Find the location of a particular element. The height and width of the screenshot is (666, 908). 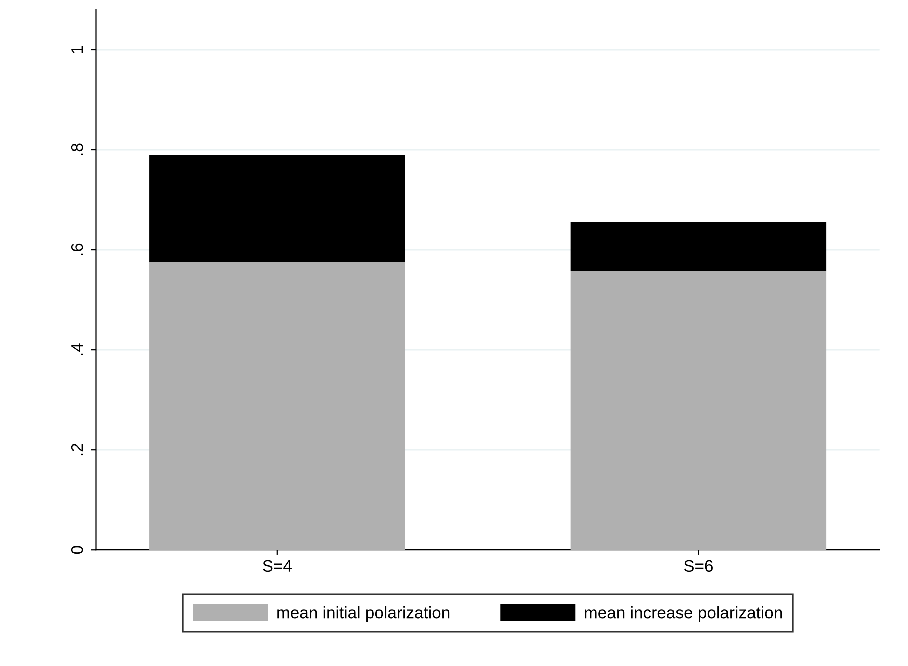

x-tick-label: S=4 is located at coordinates (277, 566).